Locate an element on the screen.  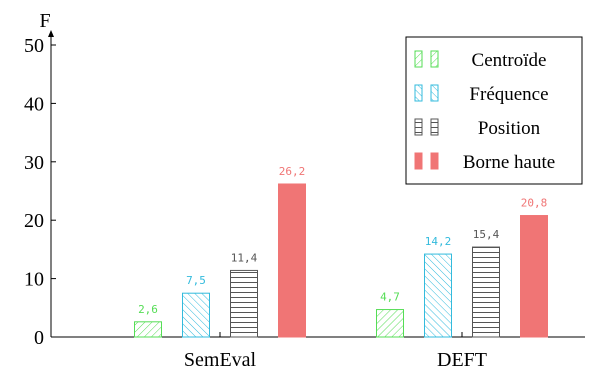
y-ticks: 0 10 20 30 40 50 is located at coordinates (40, 192).